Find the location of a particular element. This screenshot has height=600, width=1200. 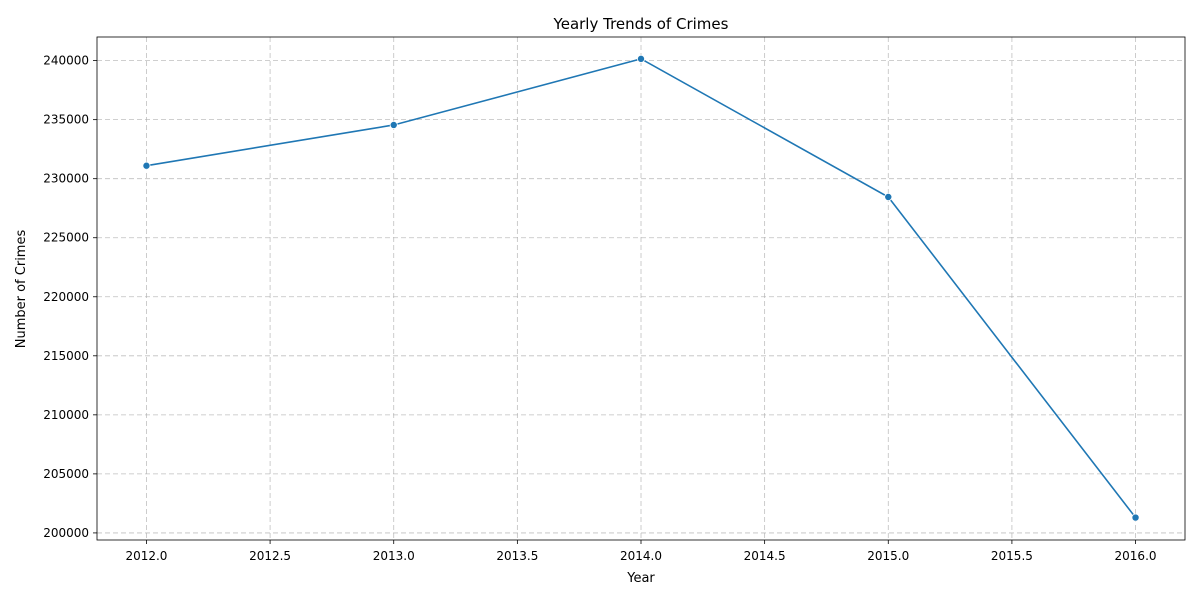

x-tick-label: 2014.5 is located at coordinates (765, 556).